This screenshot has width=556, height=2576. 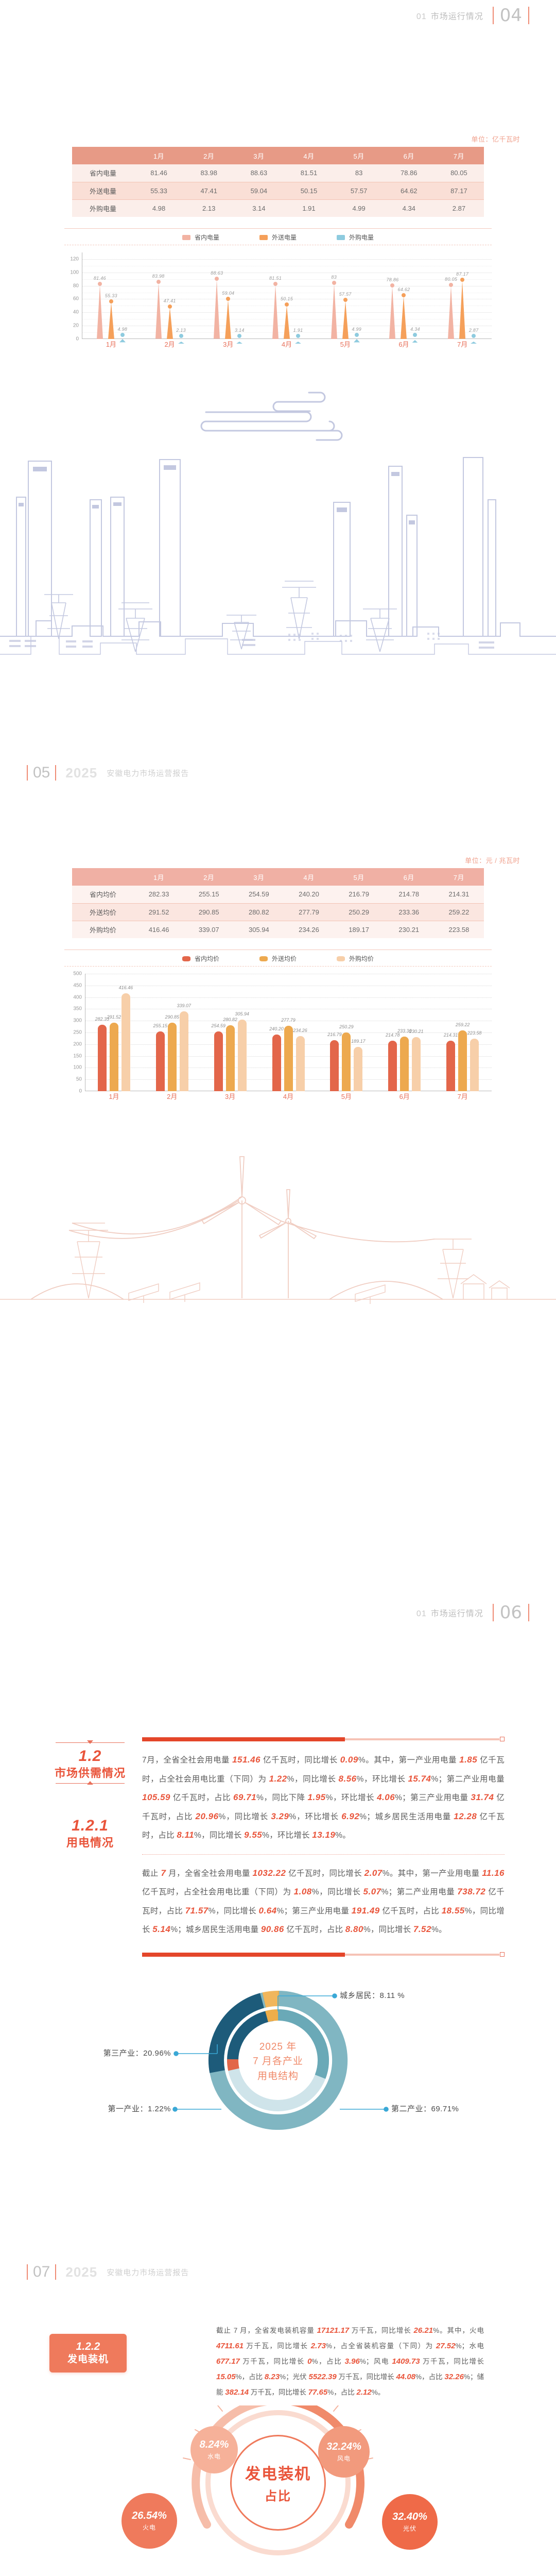 What do you see at coordinates (278, 2272) in the screenshot?
I see `page-header-07: 07 2025 安徽电力市场运营报告` at bounding box center [278, 2272].